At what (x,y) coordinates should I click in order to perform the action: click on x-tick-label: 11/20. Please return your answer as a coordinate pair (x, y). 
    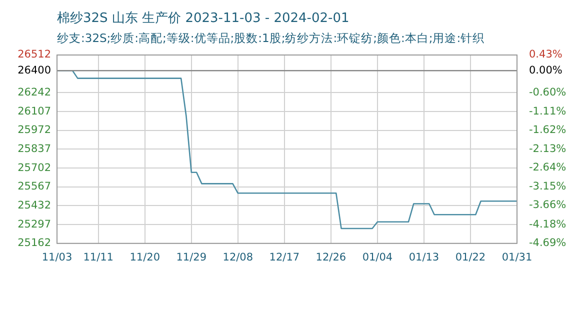
    Looking at the image, I should click on (145, 257).